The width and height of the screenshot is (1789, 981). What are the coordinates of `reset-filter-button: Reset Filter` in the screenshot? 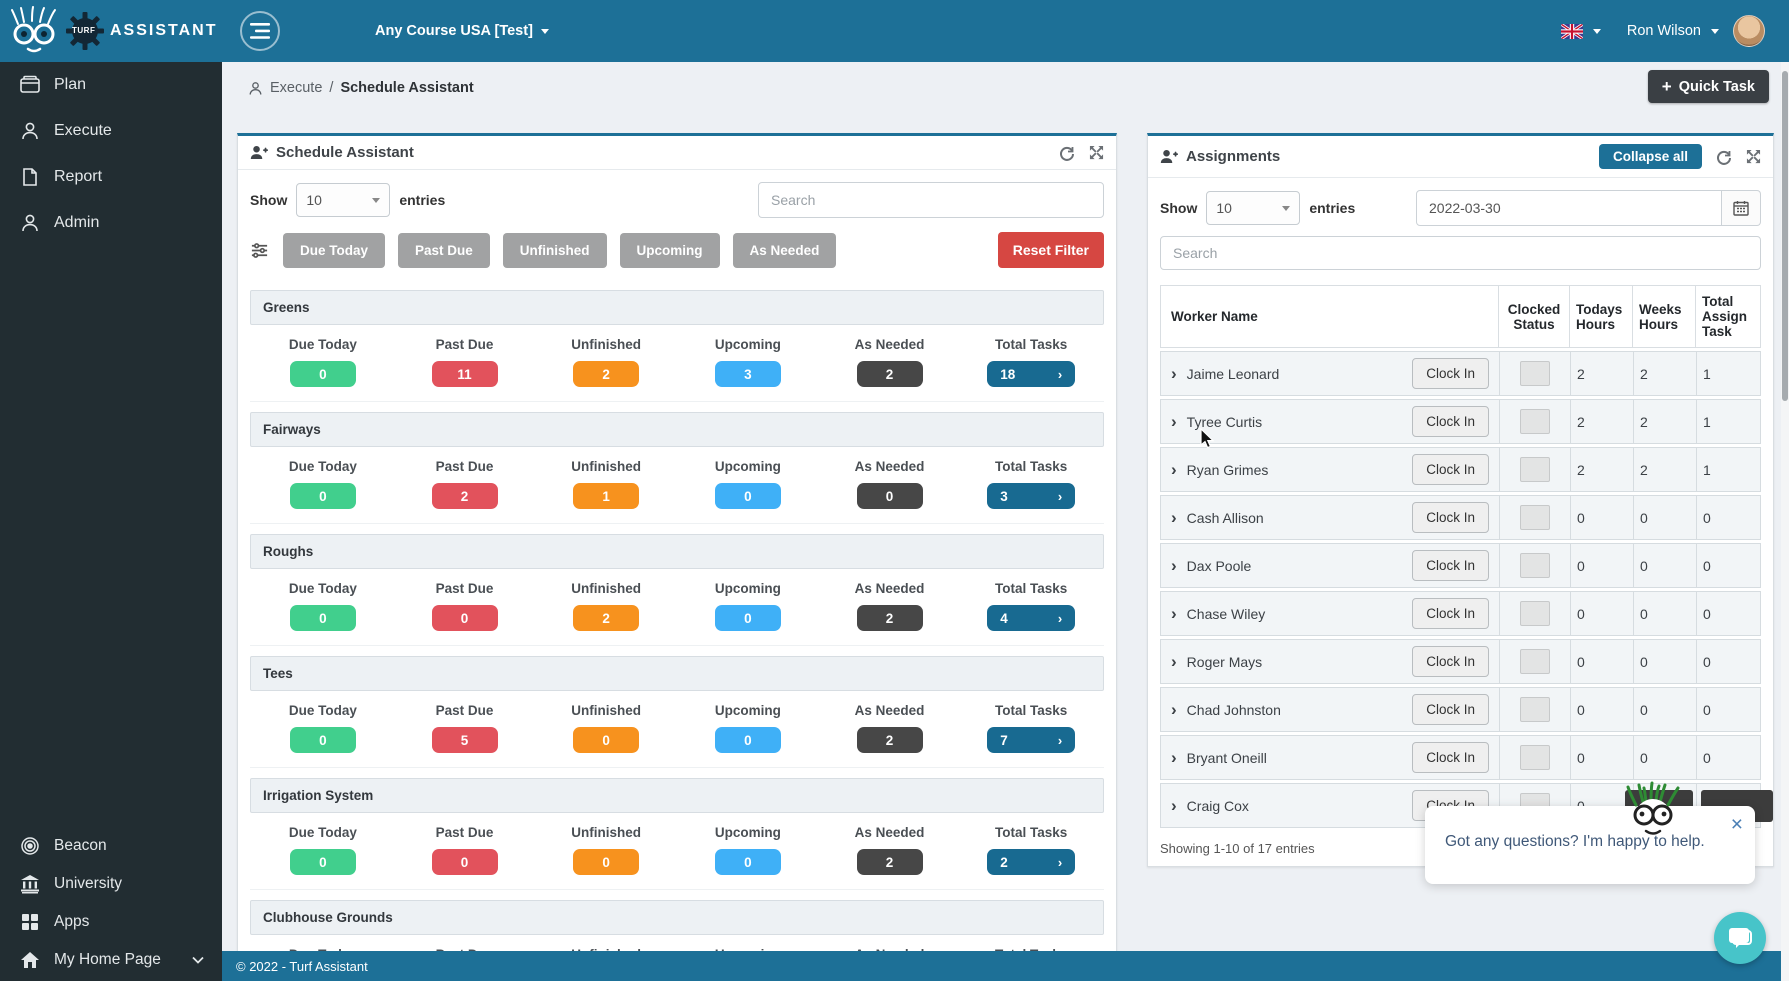 It's located at (1050, 250).